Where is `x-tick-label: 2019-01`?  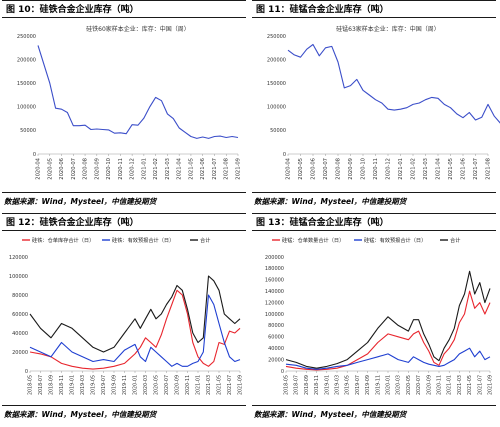
x-tick-label: 2019-01 is located at coordinates (73, 385).